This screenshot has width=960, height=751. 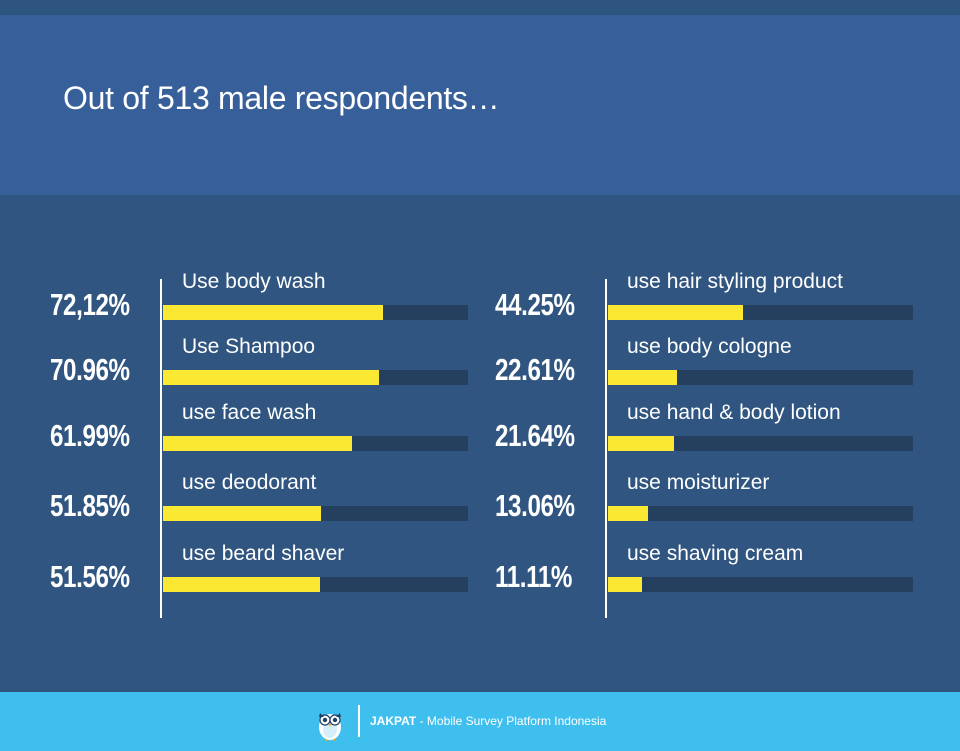 I want to click on bar-label: use deodorant, so click(x=249, y=482).